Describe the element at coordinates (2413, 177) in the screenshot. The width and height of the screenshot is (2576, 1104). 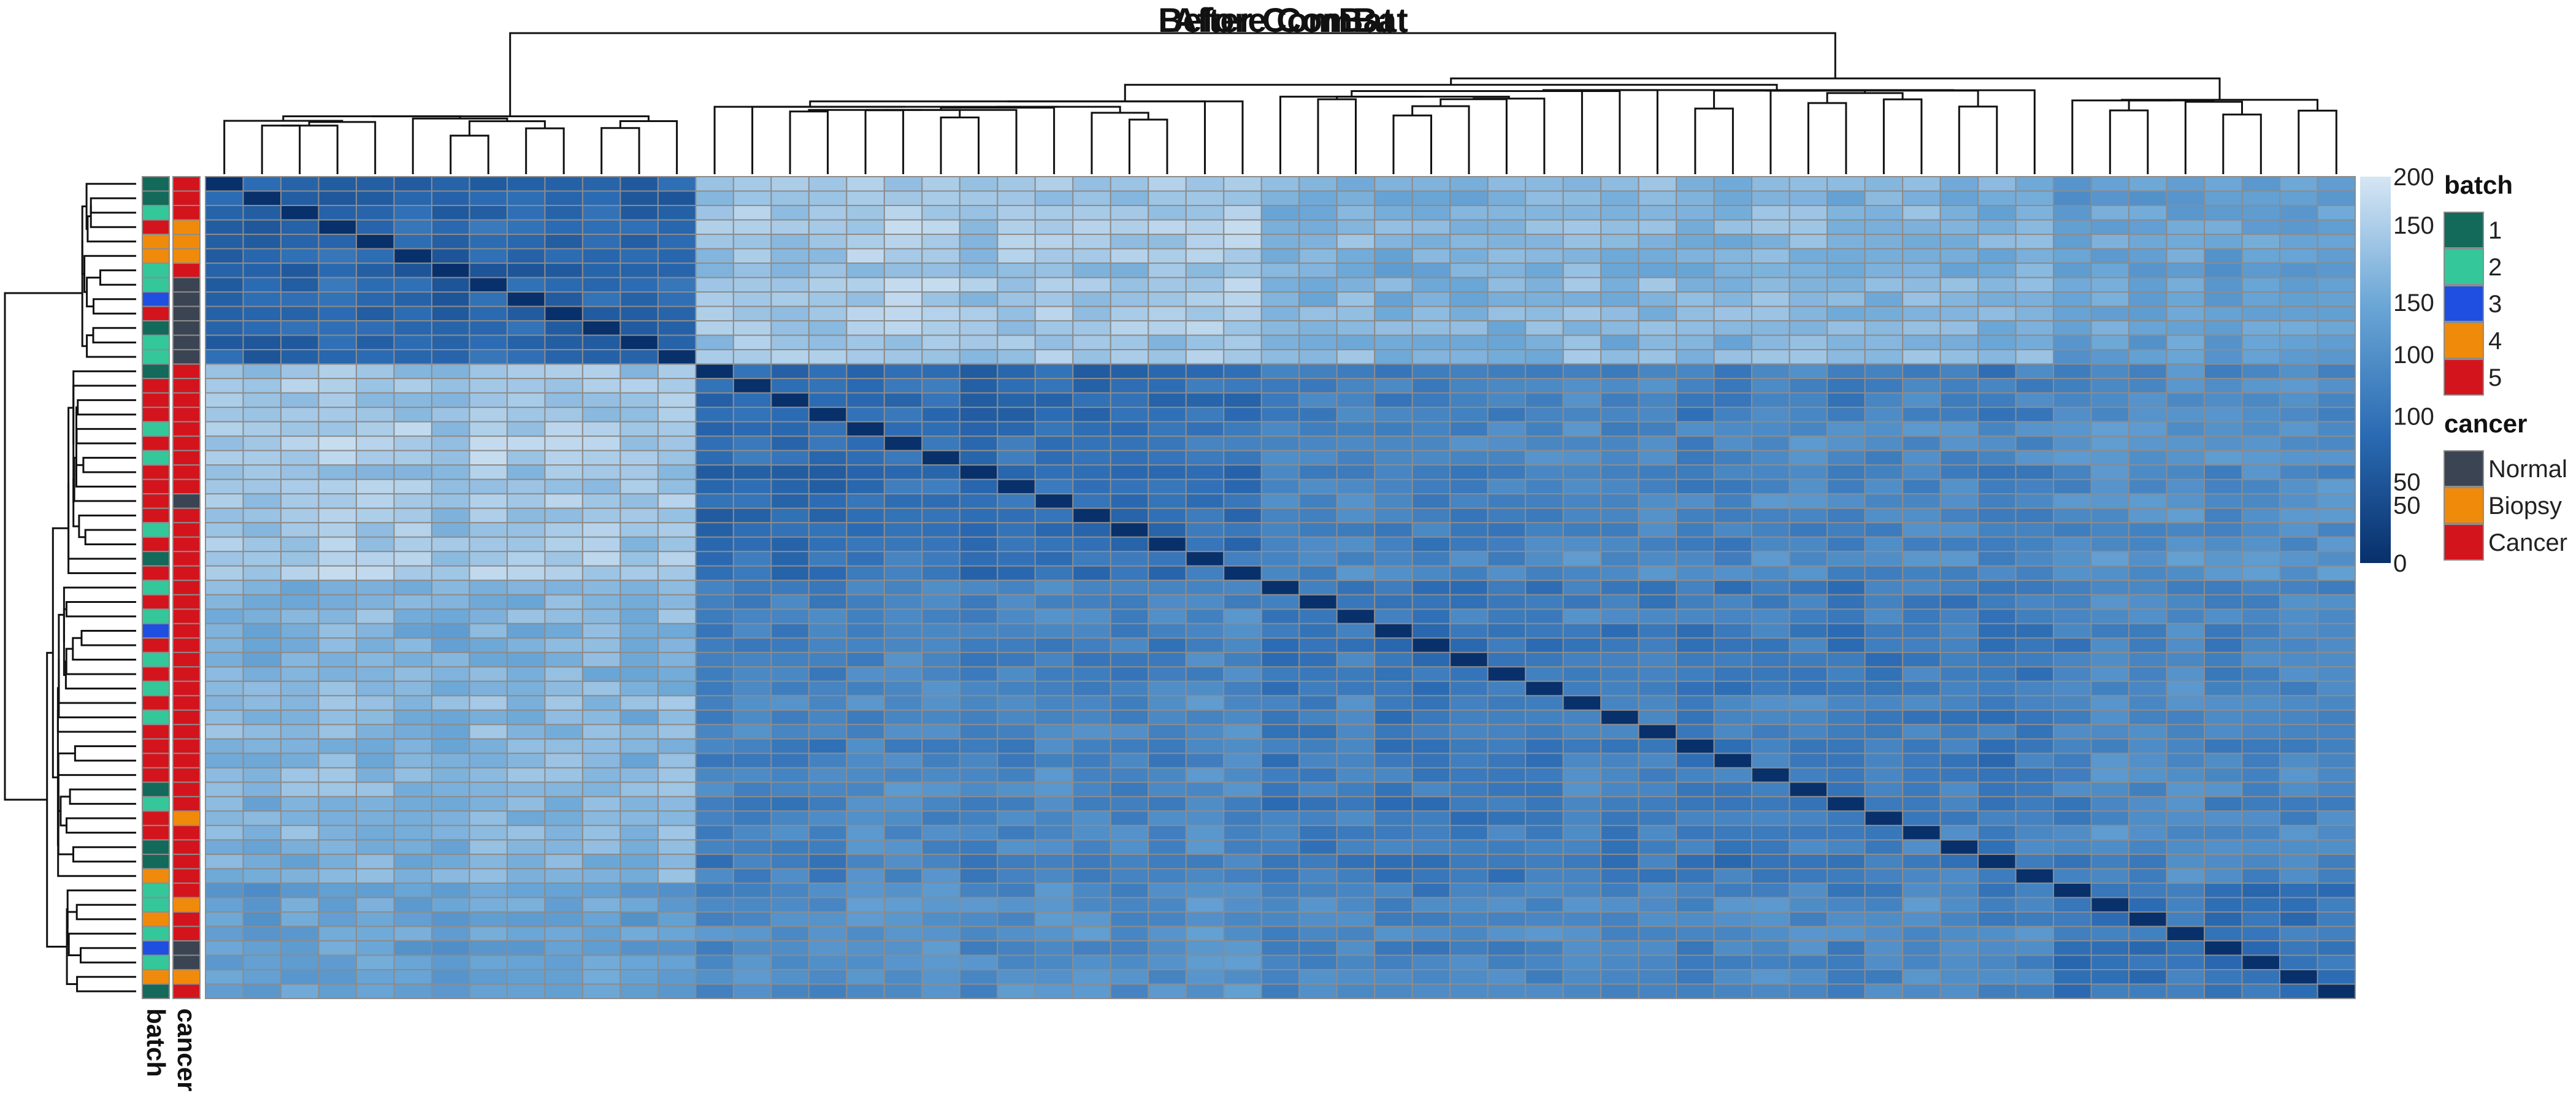
I see `color-scale-tick-label: 200` at that location.